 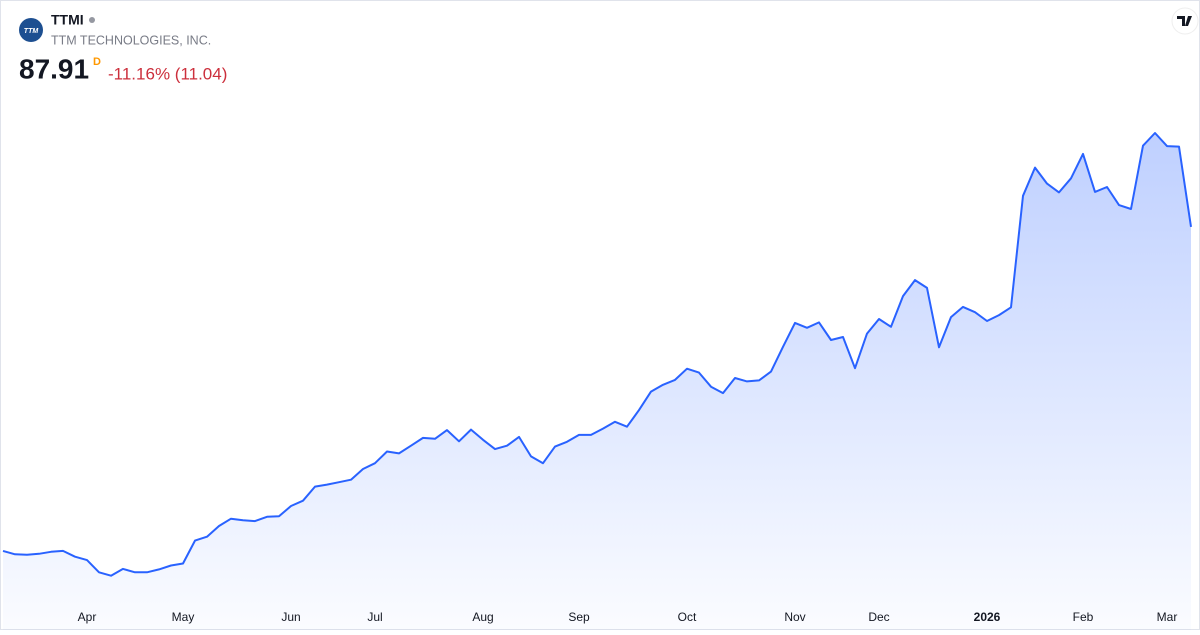 What do you see at coordinates (167, 73) in the screenshot?
I see `change: -11.16% (11.04)` at bounding box center [167, 73].